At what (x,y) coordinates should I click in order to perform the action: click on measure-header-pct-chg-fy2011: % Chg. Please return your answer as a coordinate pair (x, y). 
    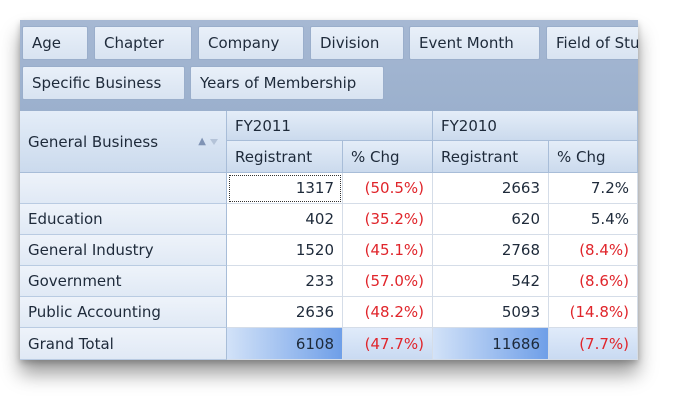
    Looking at the image, I should click on (388, 157).